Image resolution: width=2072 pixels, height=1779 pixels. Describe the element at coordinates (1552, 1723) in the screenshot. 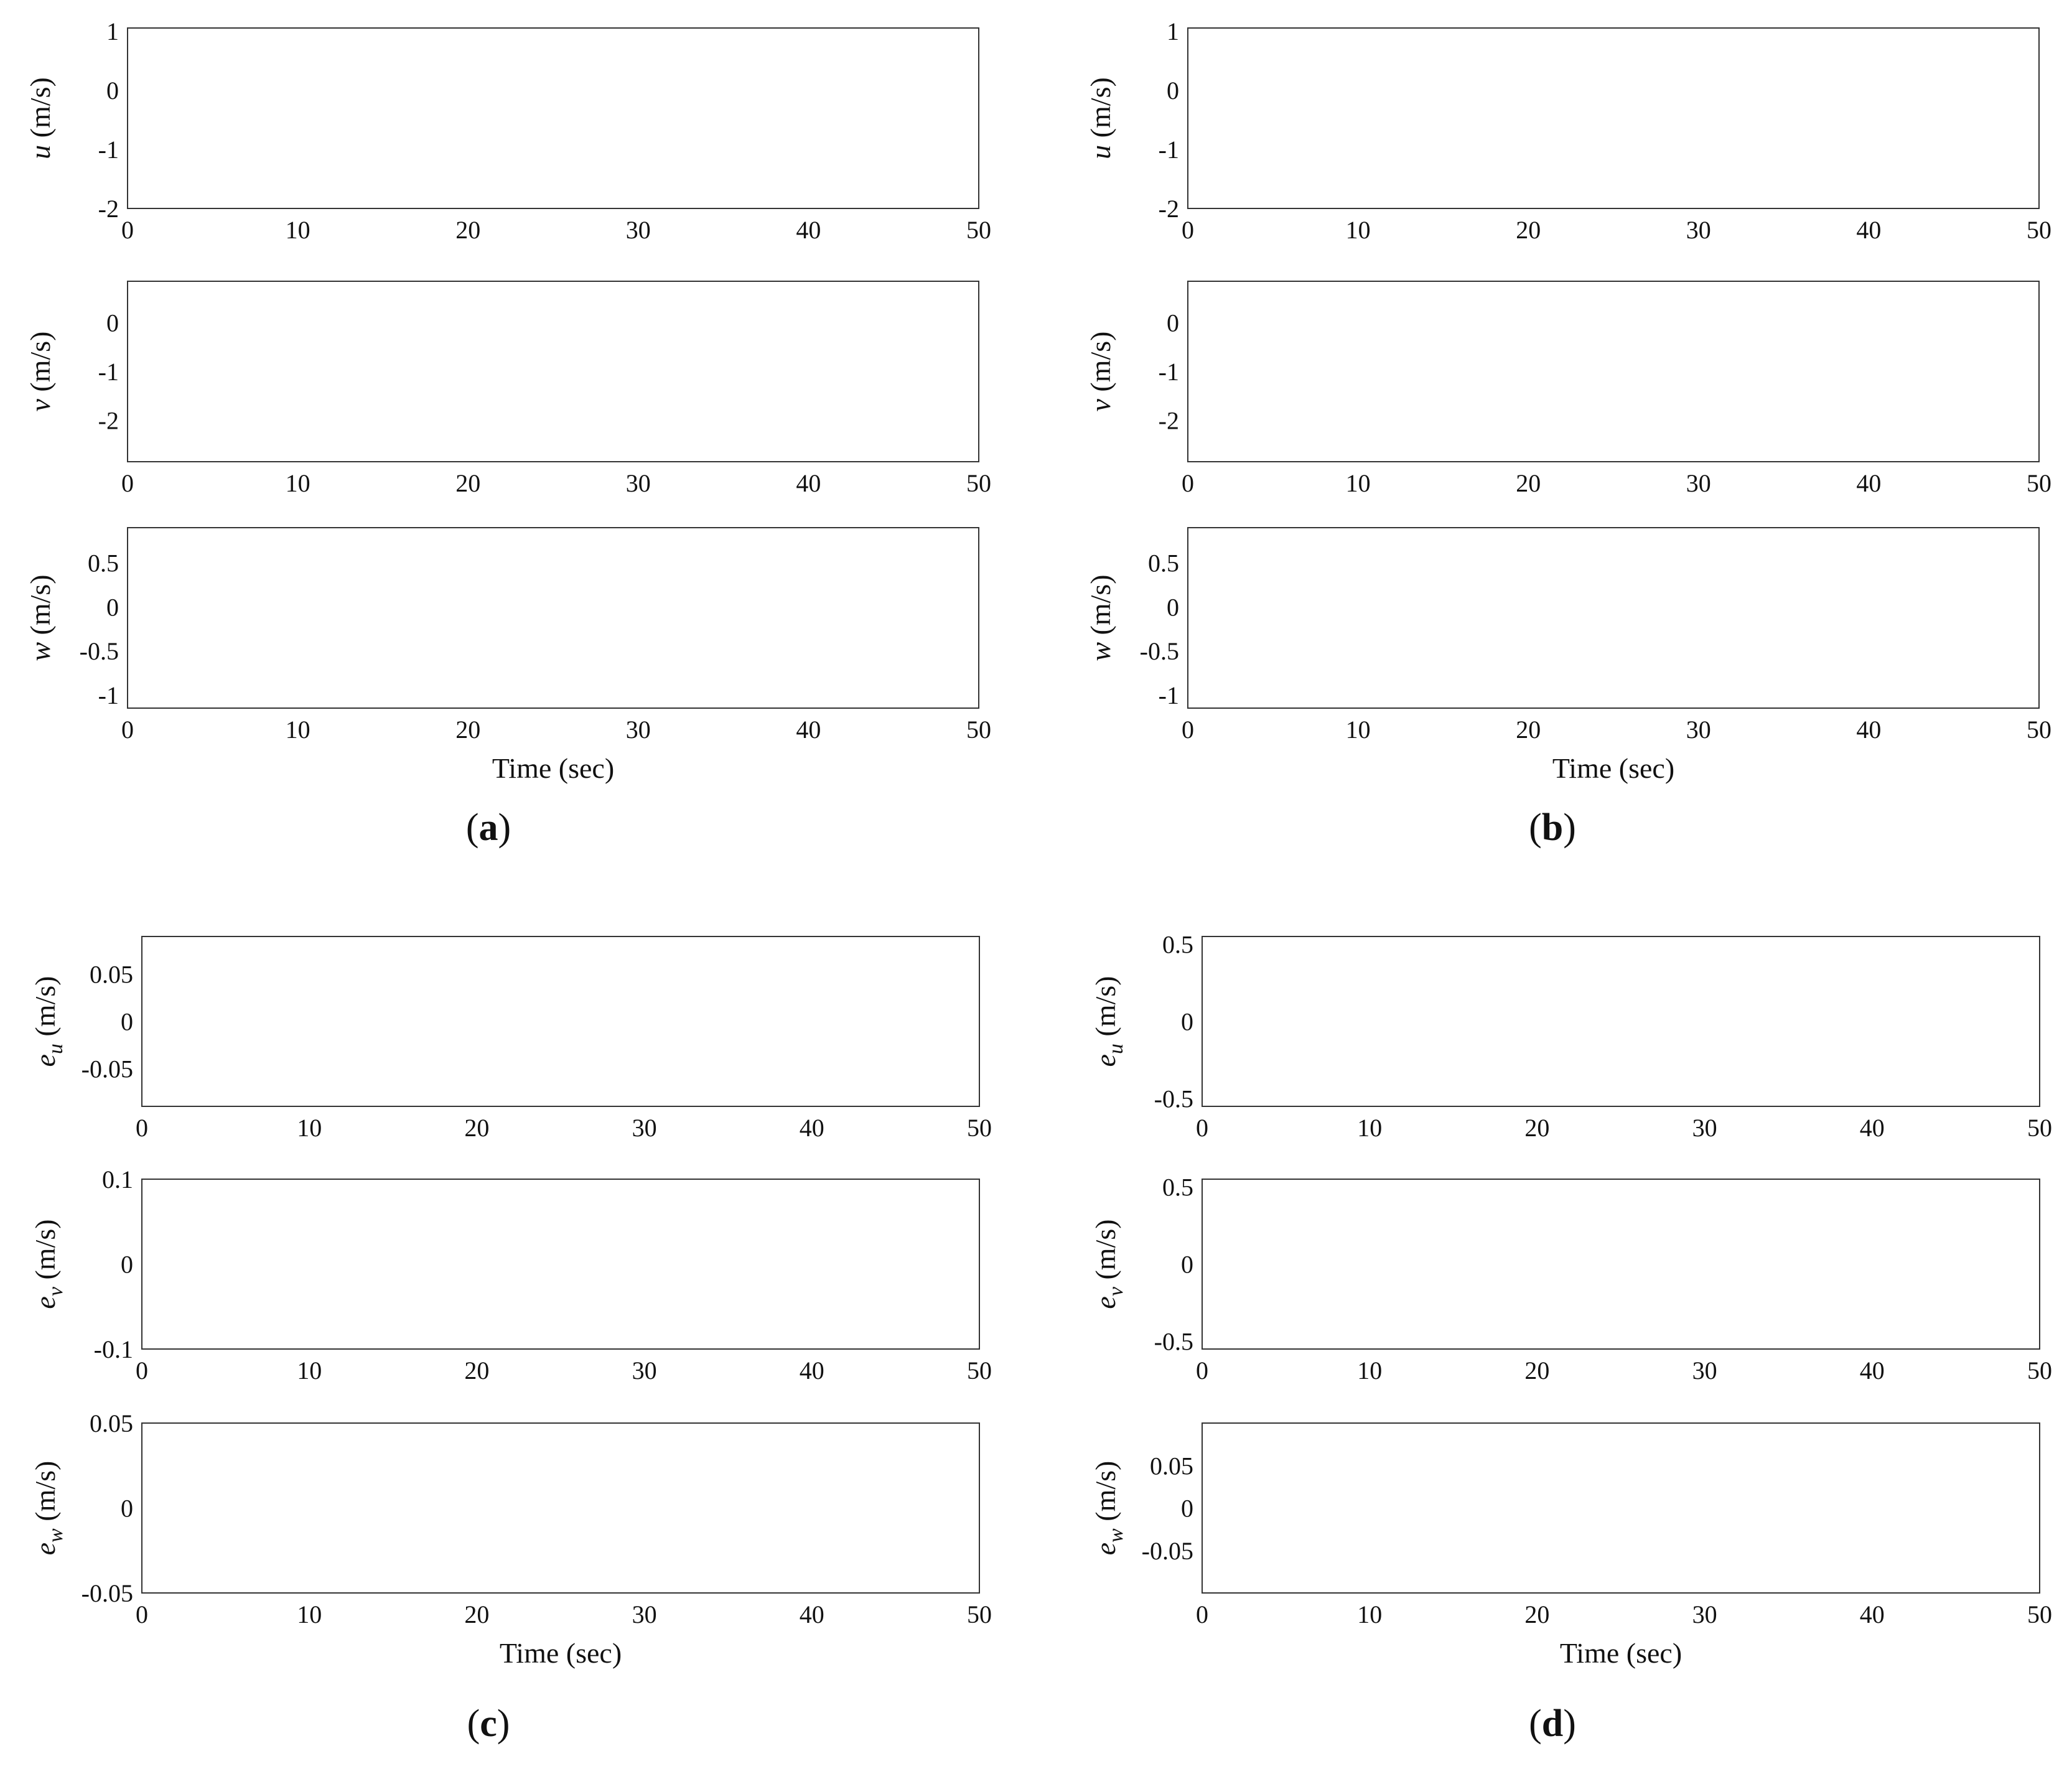

I see `panel-label-d: (d)` at that location.